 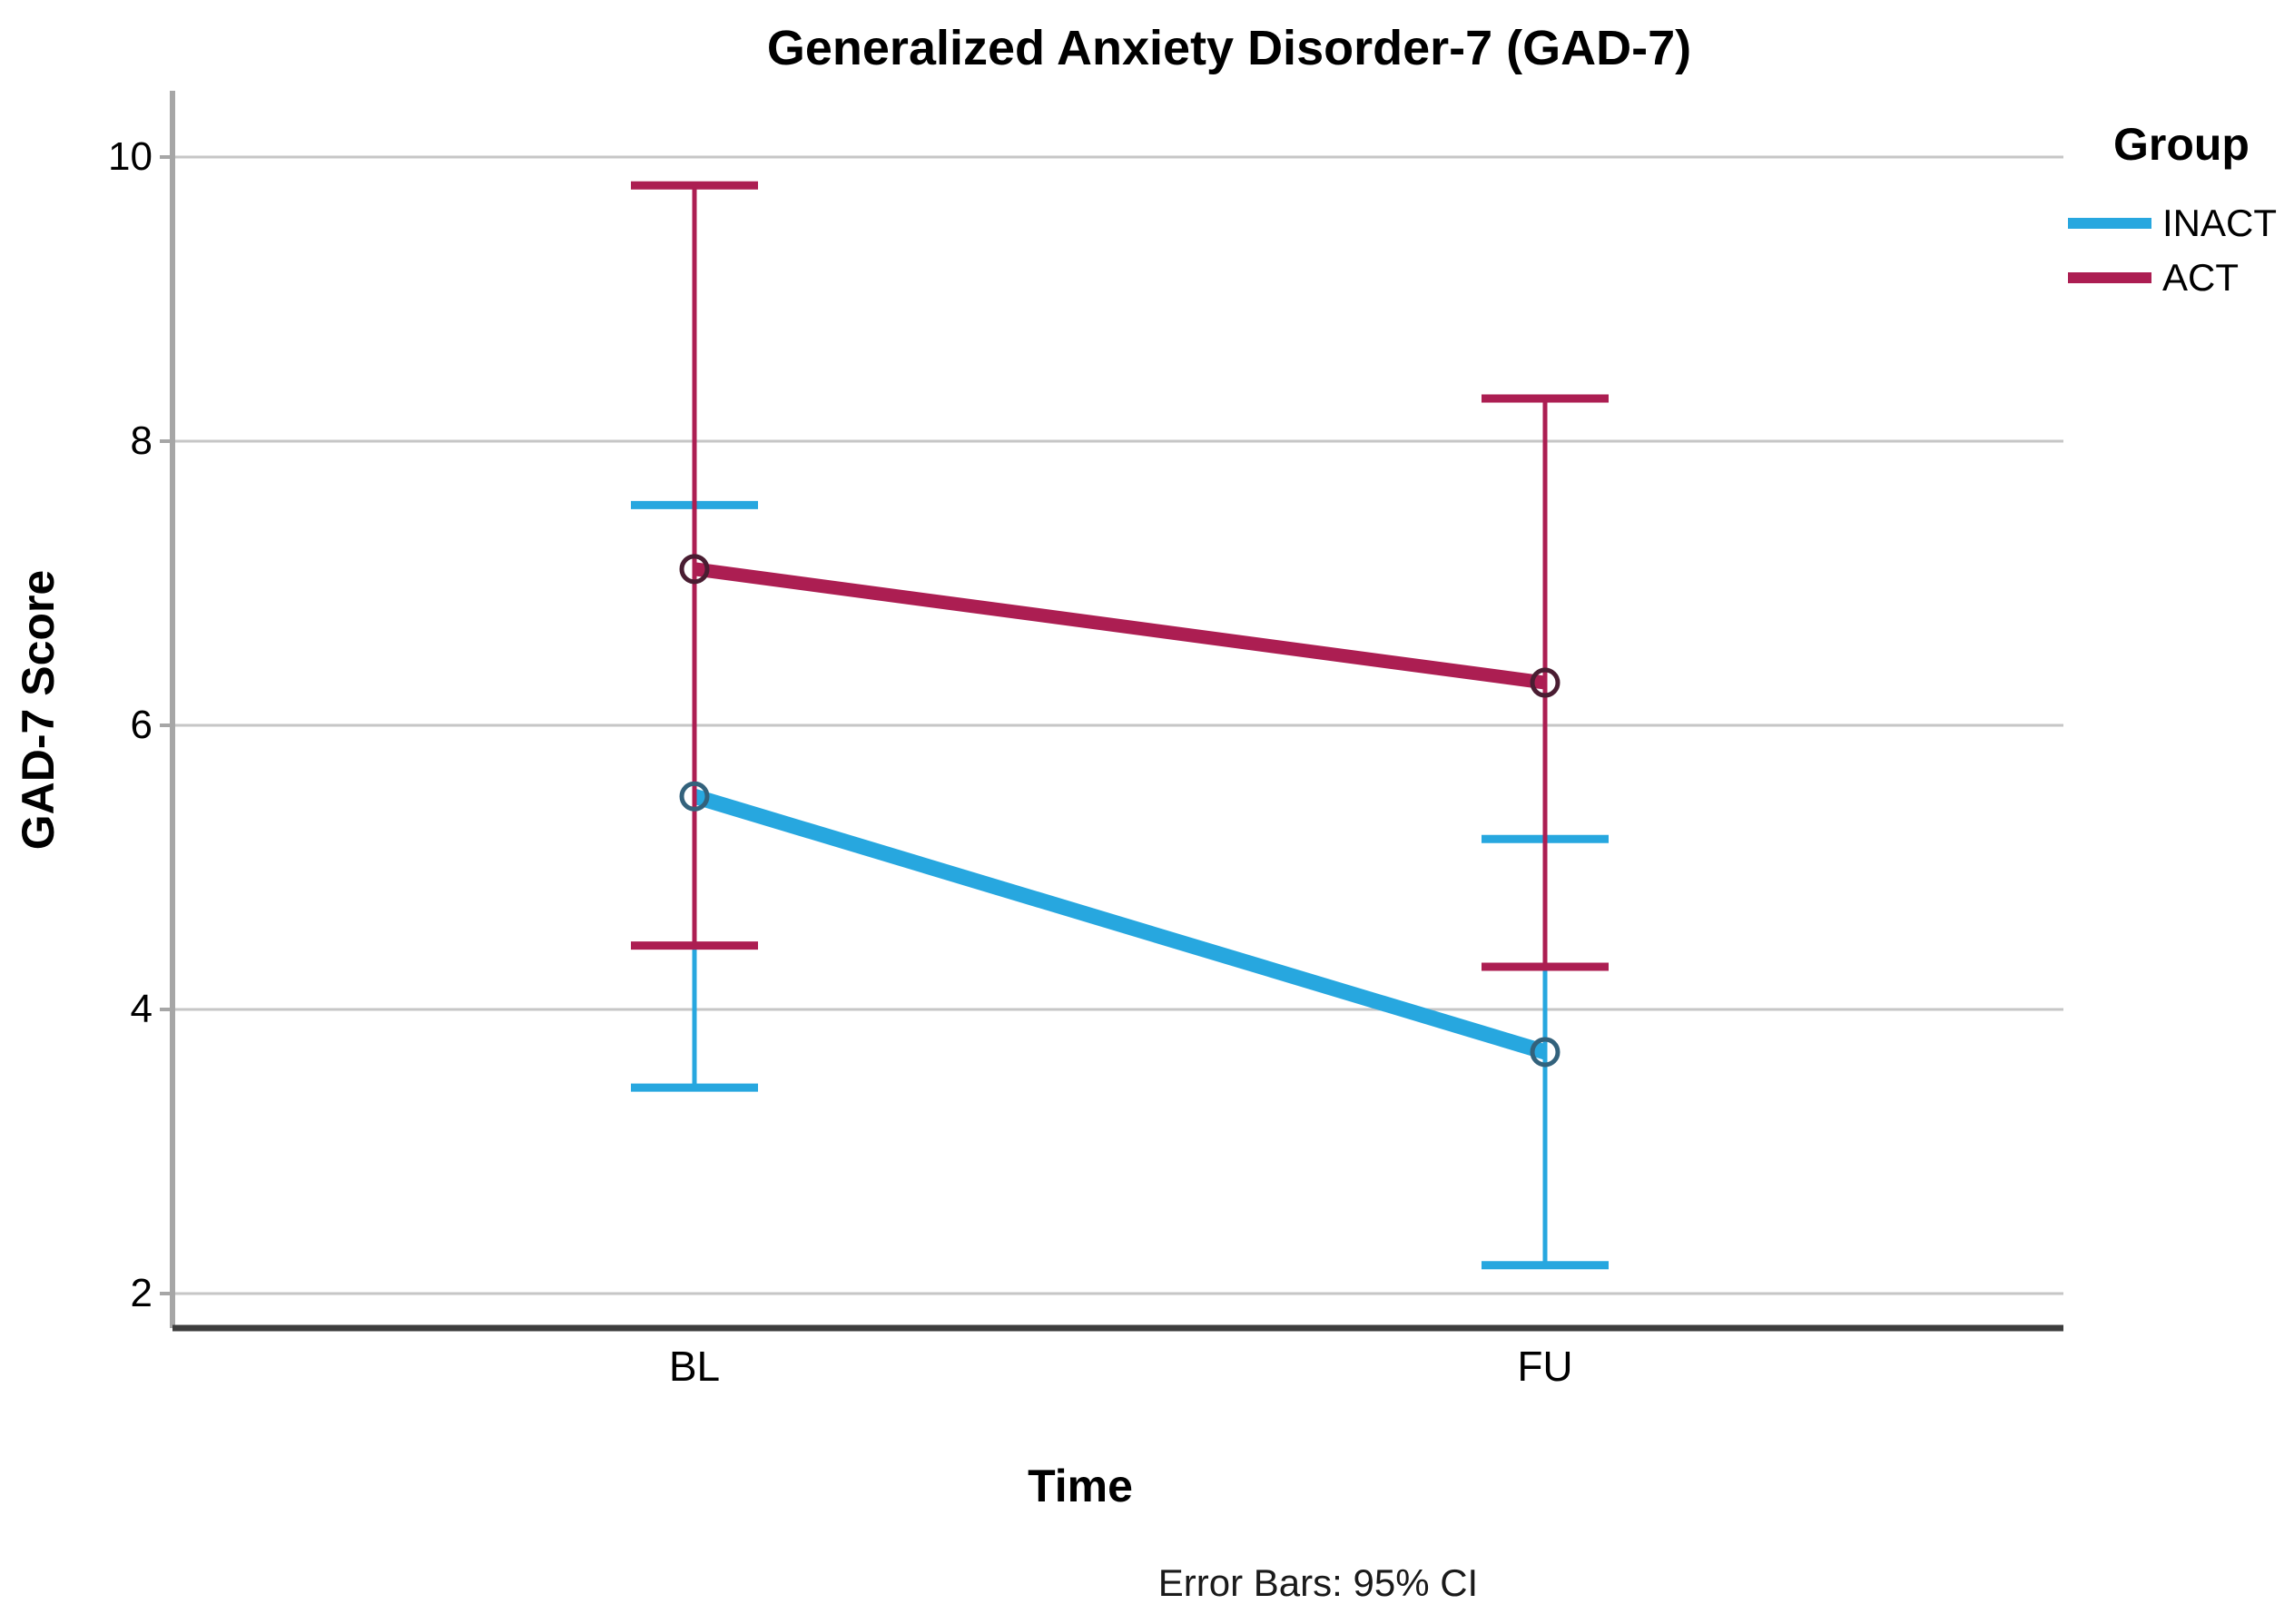 I want to click on legend: Group INACT ACT, so click(x=2181, y=211).